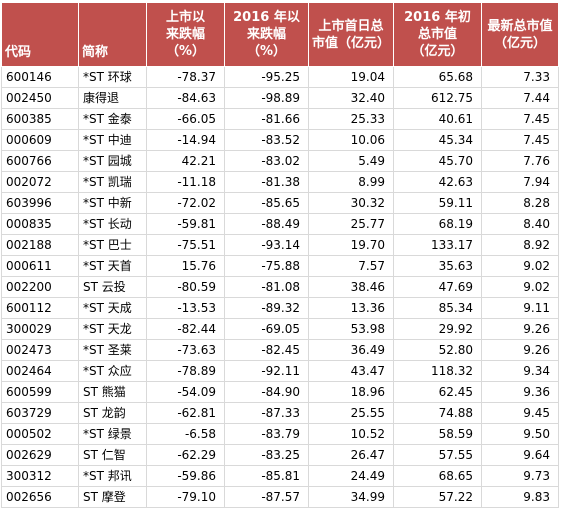 The height and width of the screenshot is (528, 562). What do you see at coordinates (185, 203) in the screenshot?
I see `ipo-decline-cell: -72.02` at bounding box center [185, 203].